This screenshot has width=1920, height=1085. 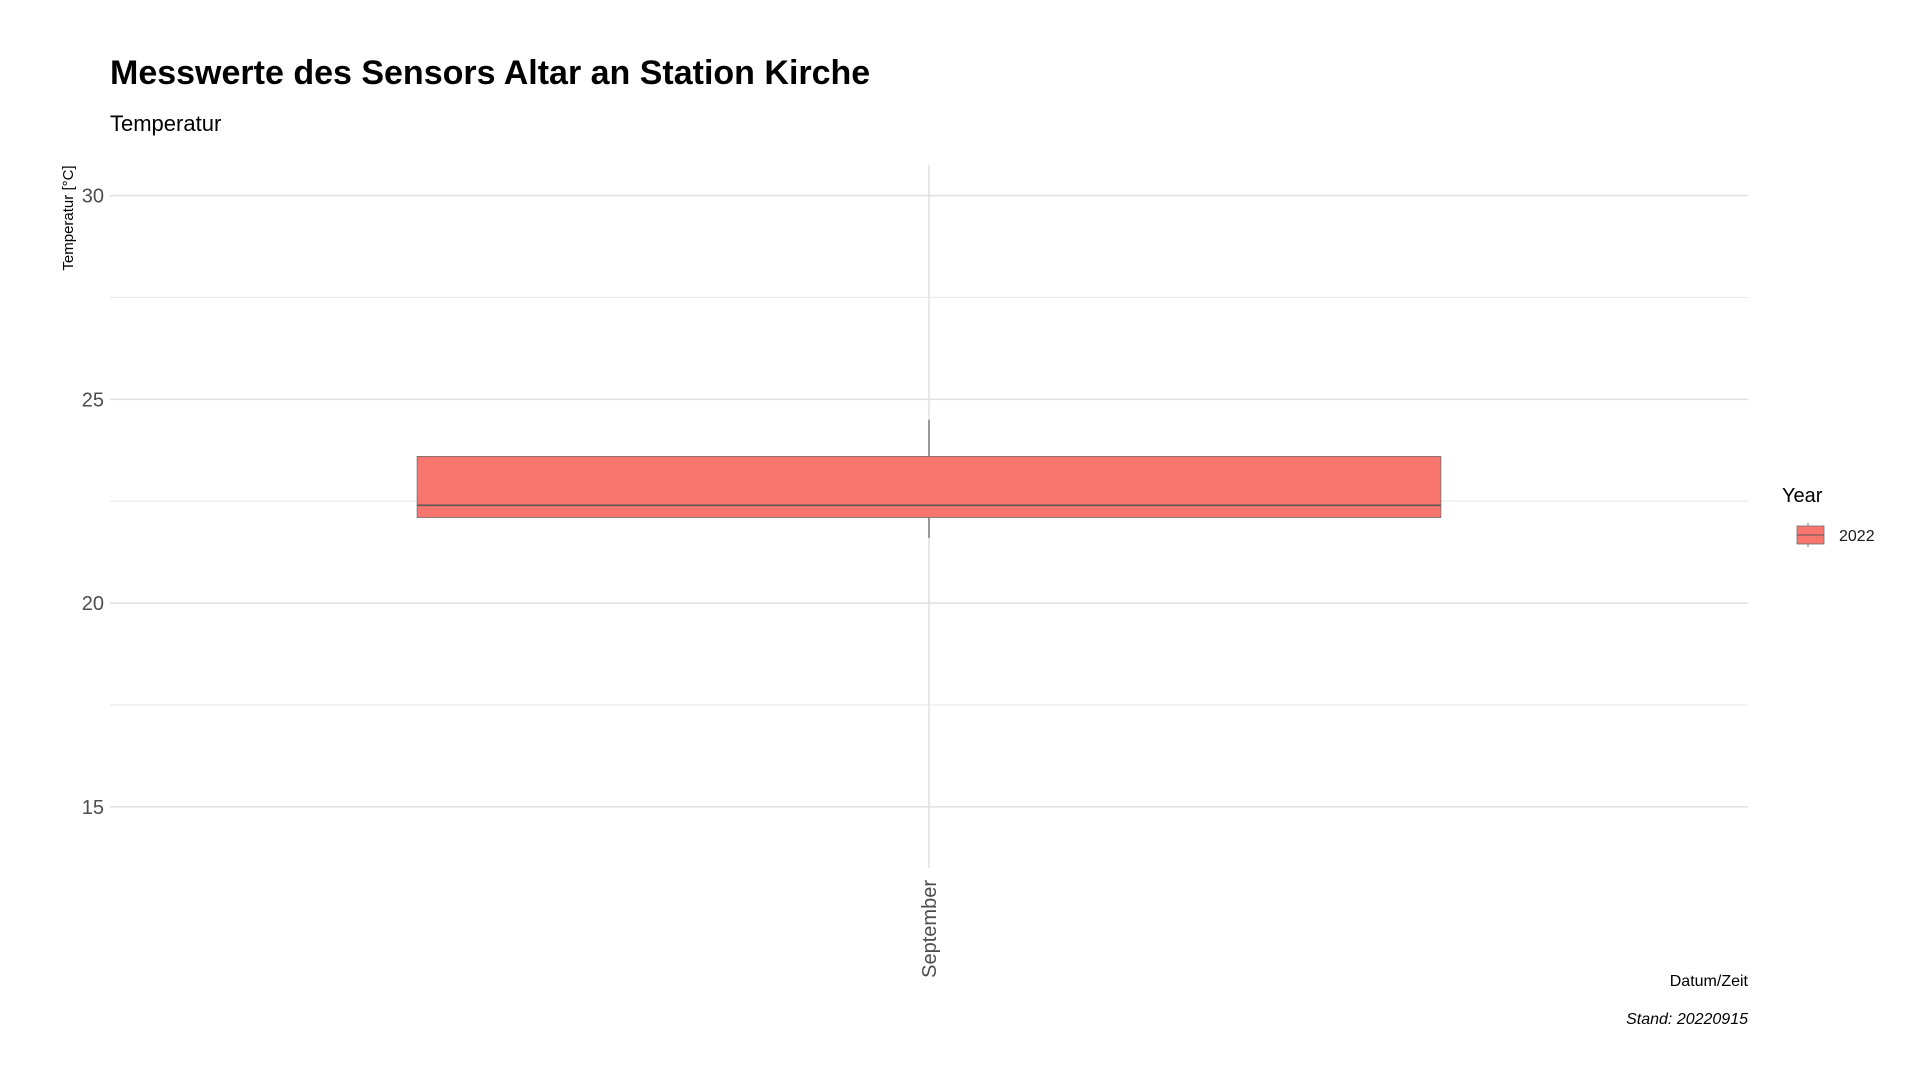 What do you see at coordinates (1709, 981) in the screenshot?
I see `x-axis-label: Datum/Zeit` at bounding box center [1709, 981].